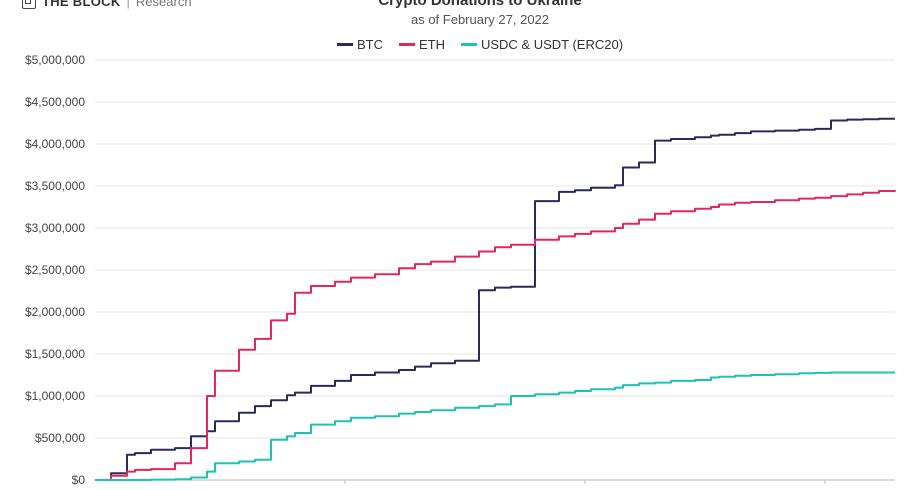 This screenshot has height=490, width=923. I want to click on y-tick-label: $2,500,000, so click(55, 270).